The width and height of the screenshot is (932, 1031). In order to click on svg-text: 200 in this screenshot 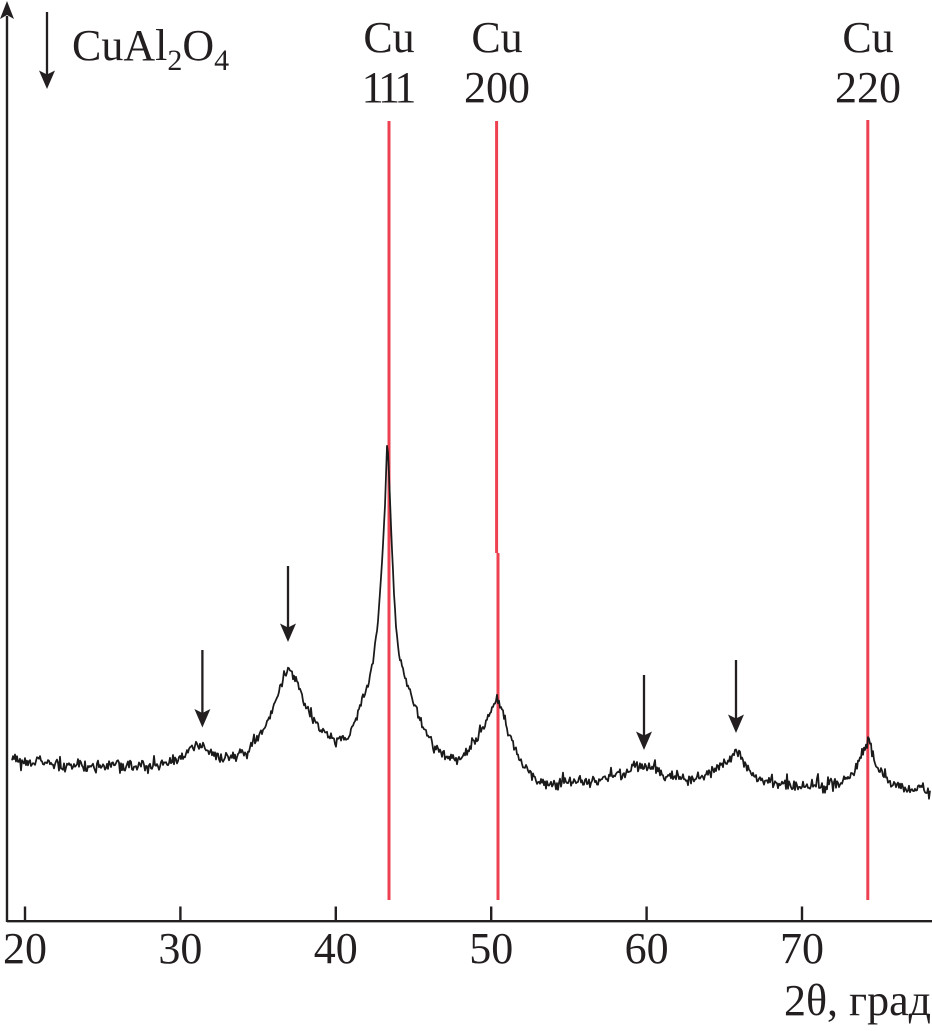, I will do `click(497, 87)`.